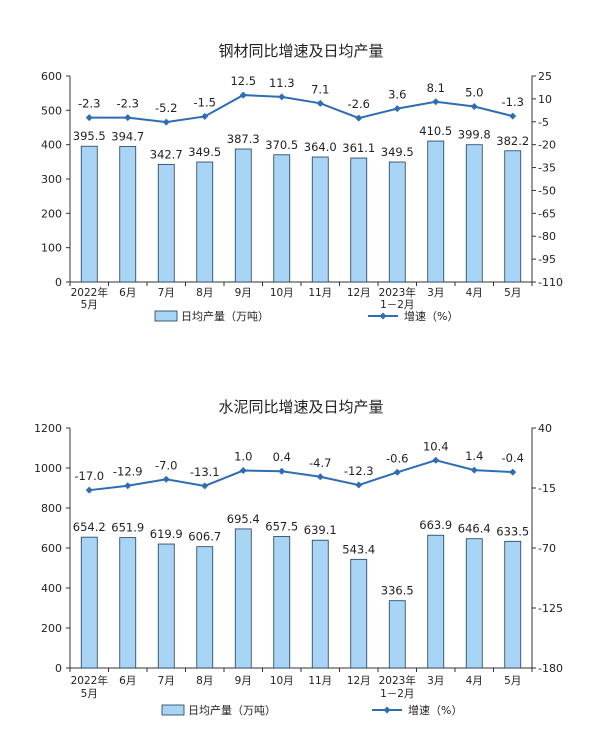 The image size is (602, 750). I want to click on steel-left-tick-label: 600, so click(51, 76).